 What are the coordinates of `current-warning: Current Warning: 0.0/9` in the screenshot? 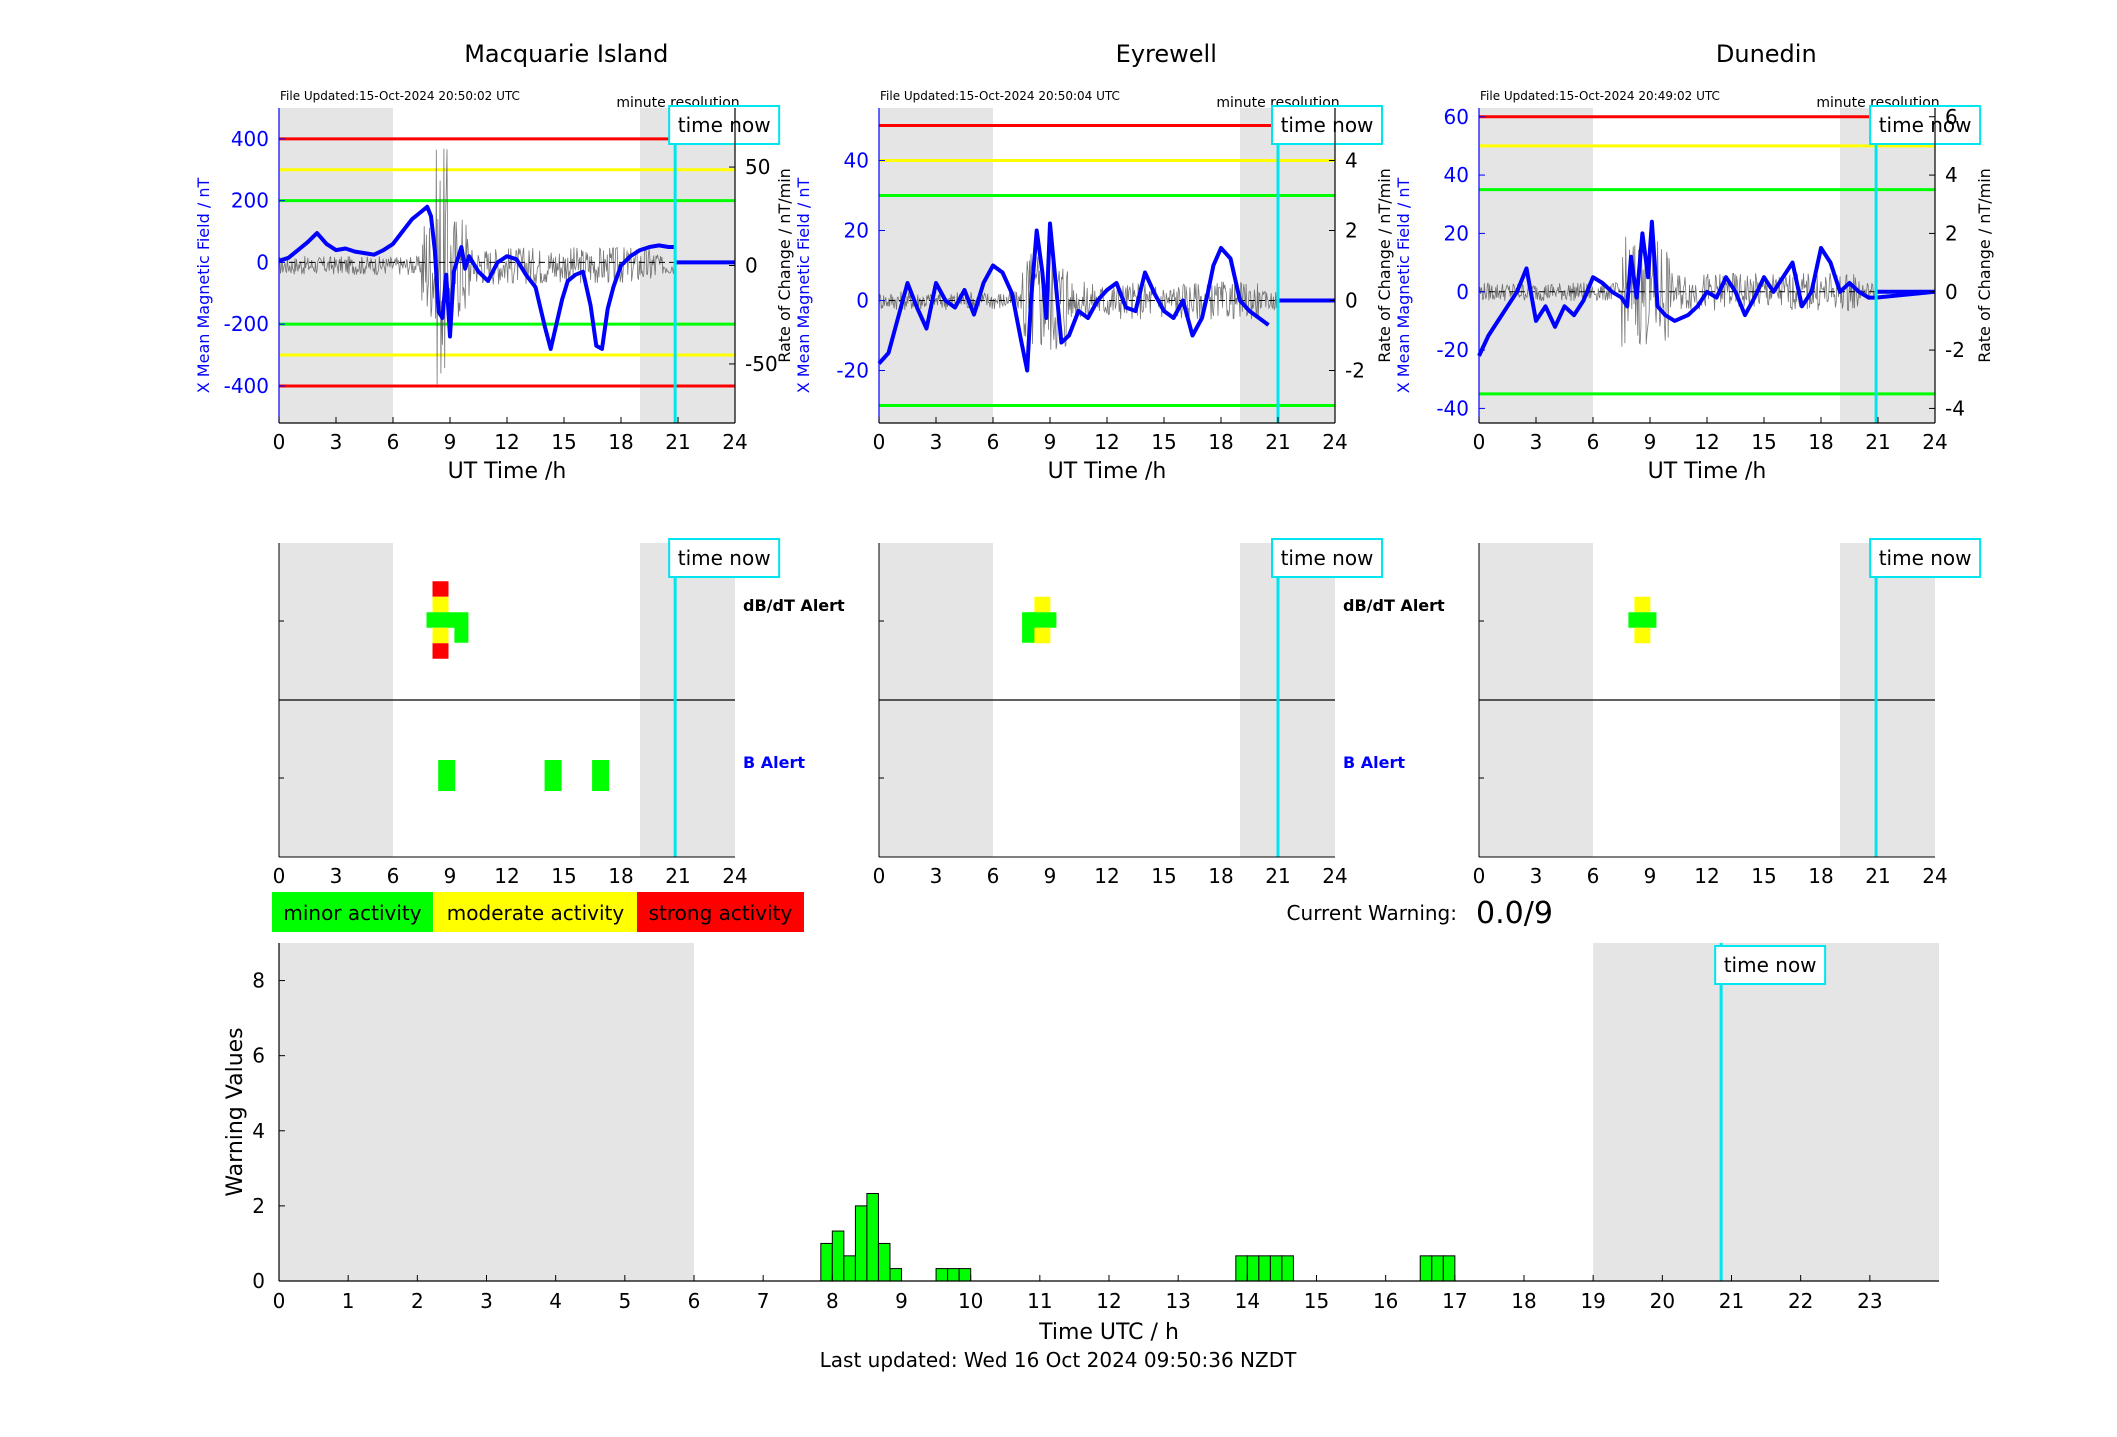 It's located at (1420, 913).